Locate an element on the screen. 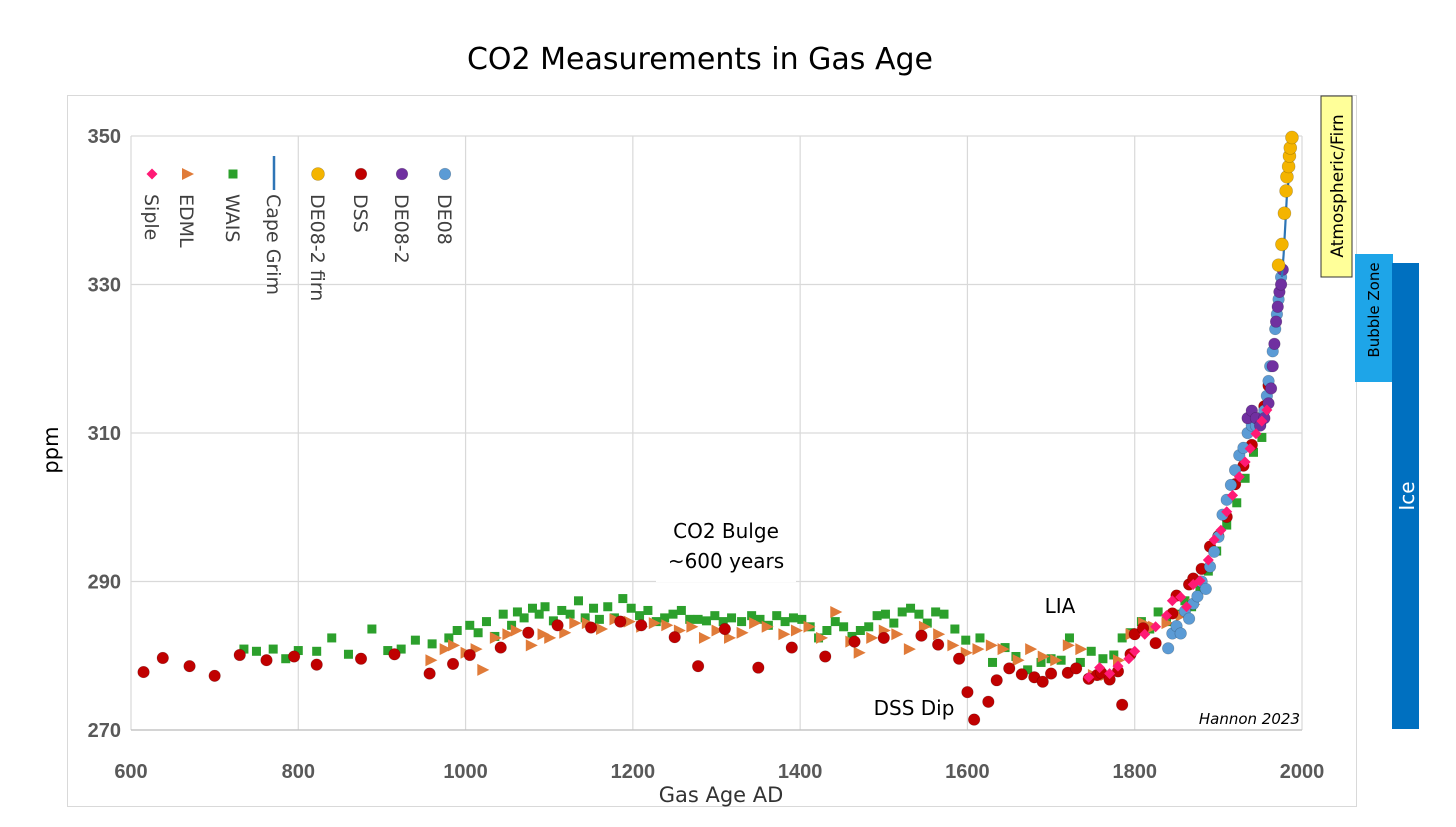  y-tick-label: 350 is located at coordinates (104, 137).